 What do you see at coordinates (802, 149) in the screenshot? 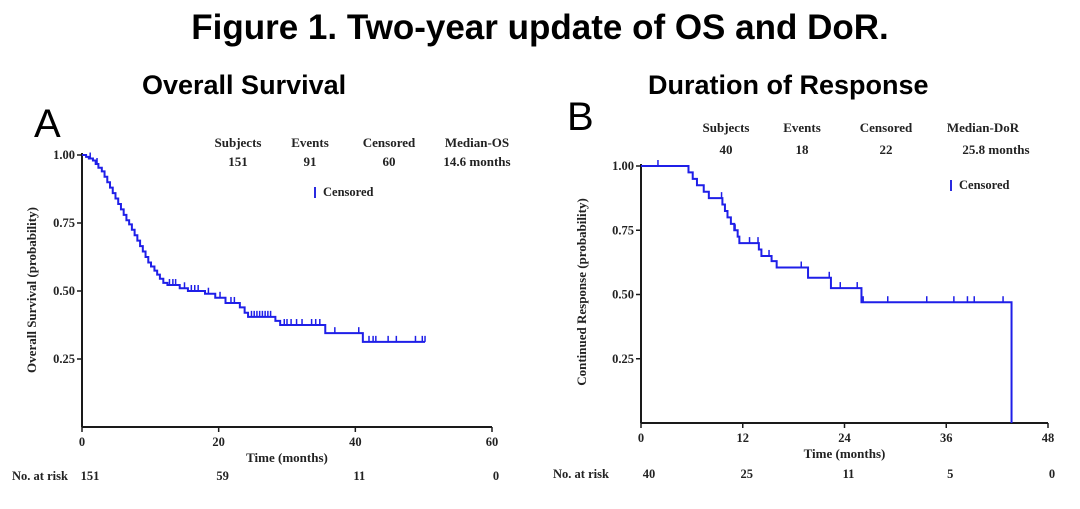
I see `dor-stat-events: 18` at bounding box center [802, 149].